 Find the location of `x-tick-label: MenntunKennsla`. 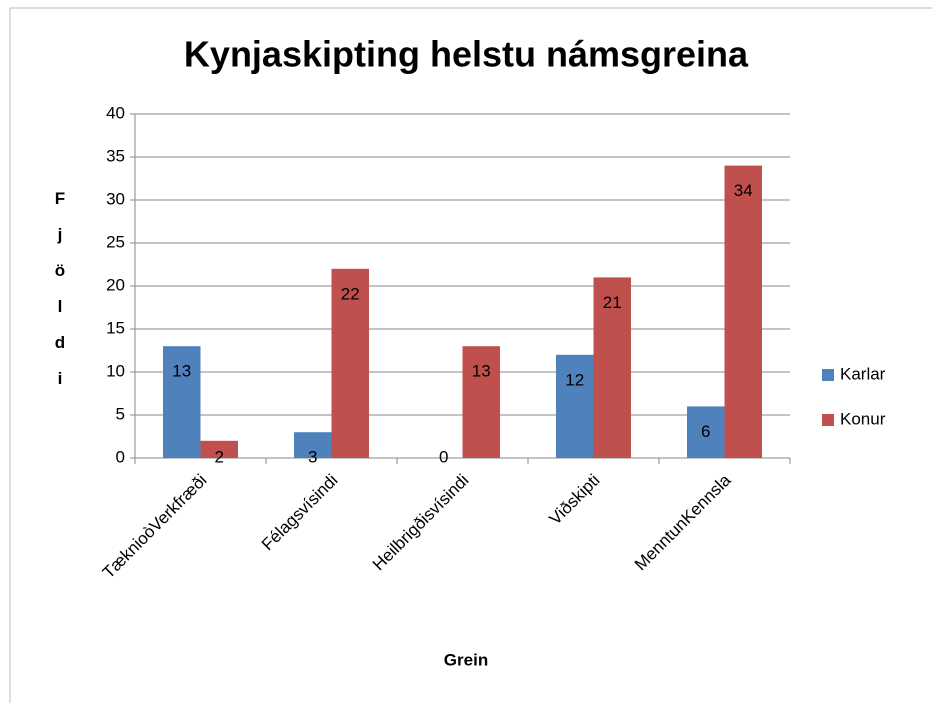

x-tick-label: MenntunKennsla is located at coordinates (683, 522).